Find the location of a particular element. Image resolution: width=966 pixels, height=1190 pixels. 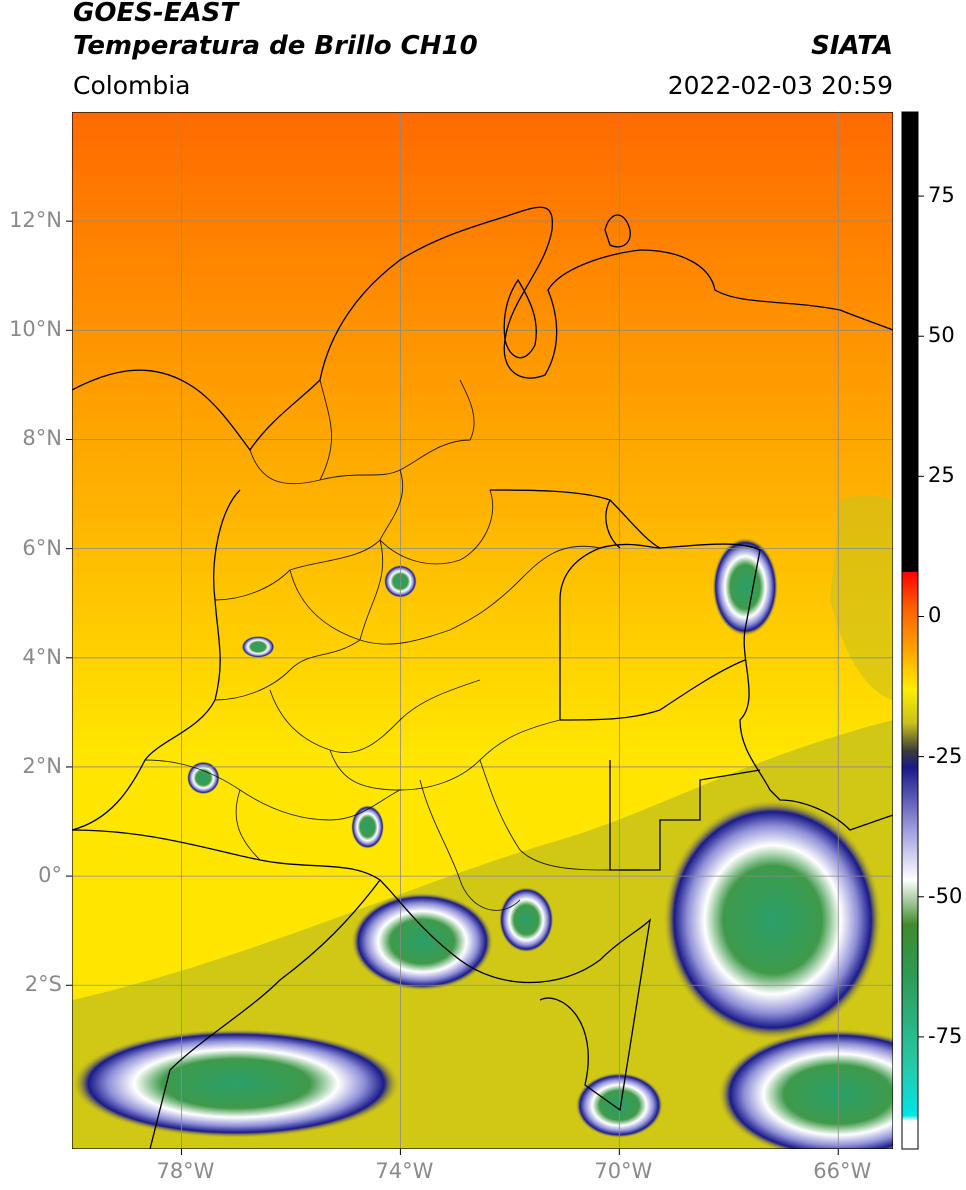

maracaibo-lake is located at coordinates (520, 318).